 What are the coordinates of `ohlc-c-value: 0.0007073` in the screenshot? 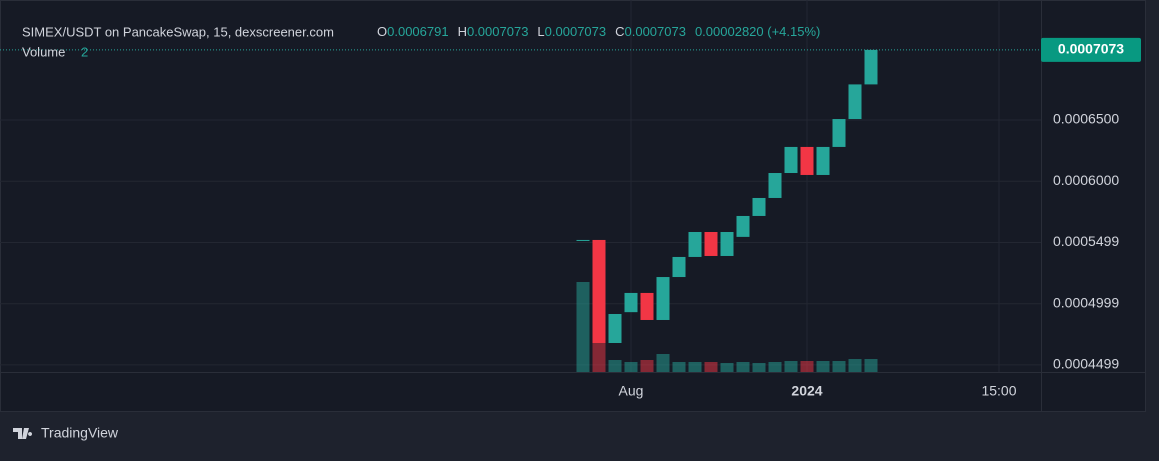 It's located at (655, 31).